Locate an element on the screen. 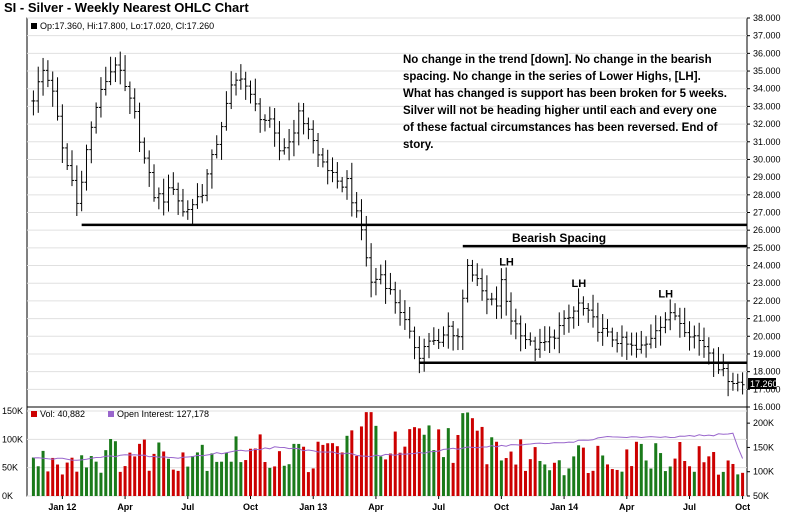  volume-bars is located at coordinates (388, 454).